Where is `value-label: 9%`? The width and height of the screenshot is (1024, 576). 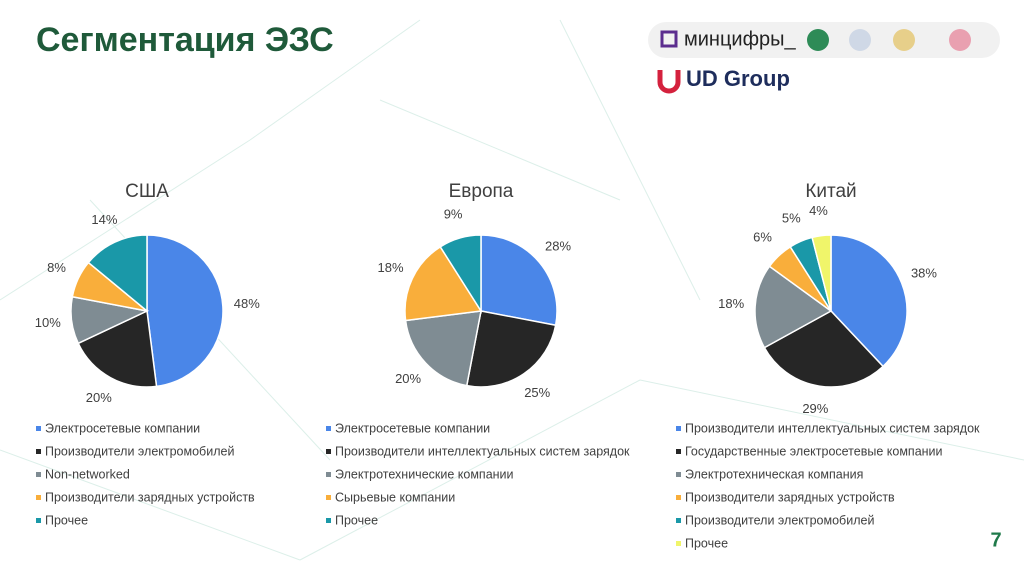 value-label: 9% is located at coordinates (453, 213).